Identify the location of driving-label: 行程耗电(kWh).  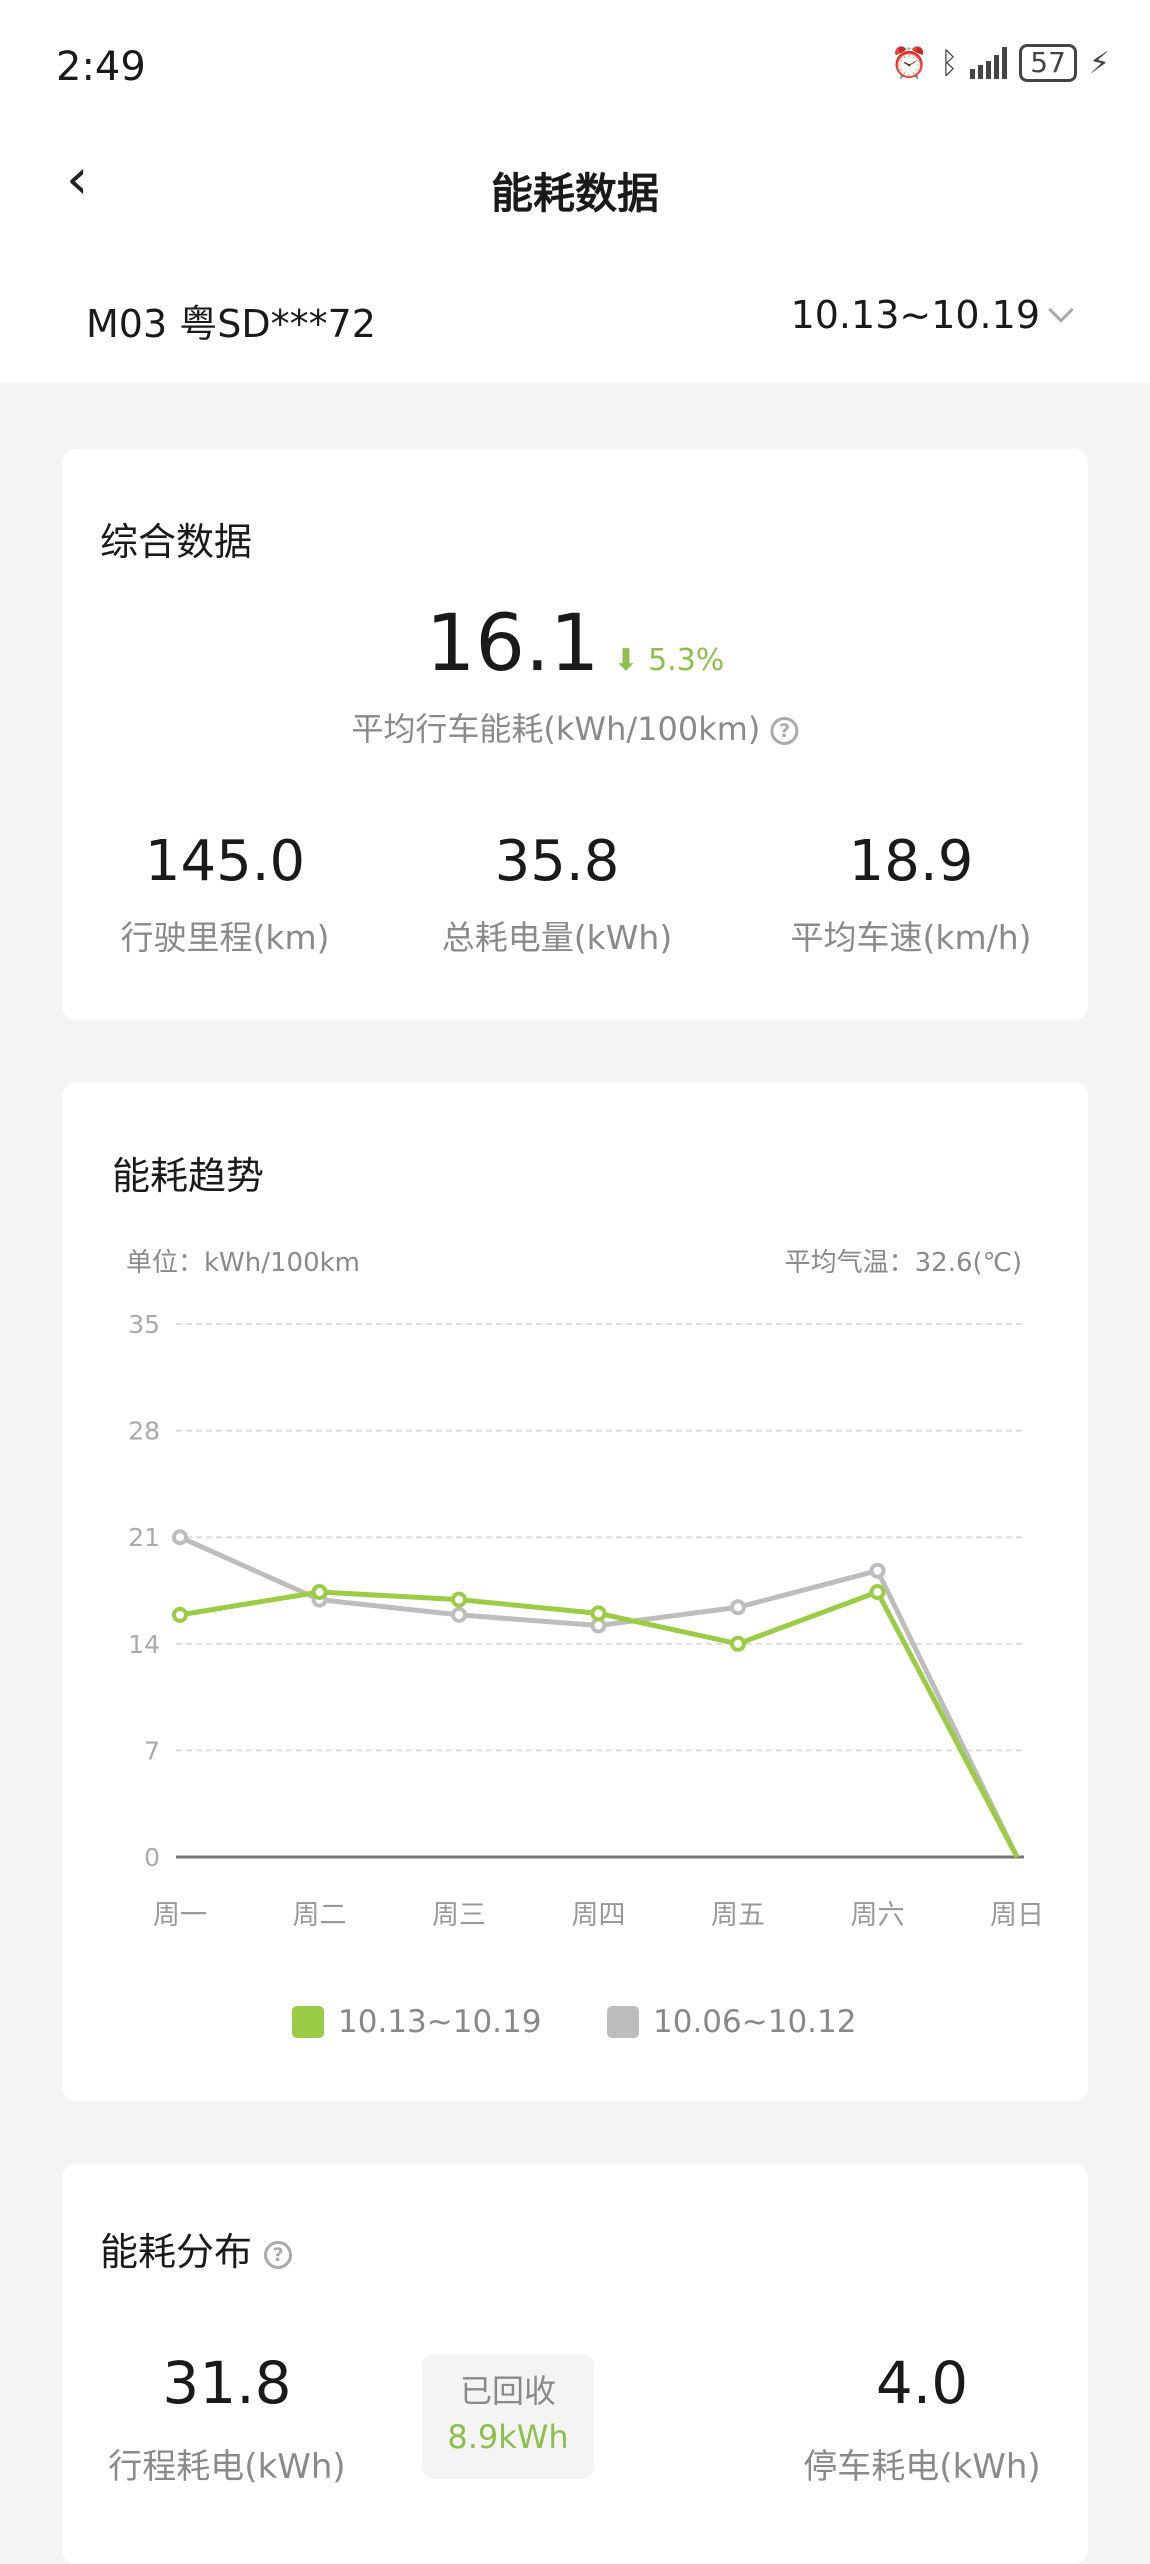
(227, 2467).